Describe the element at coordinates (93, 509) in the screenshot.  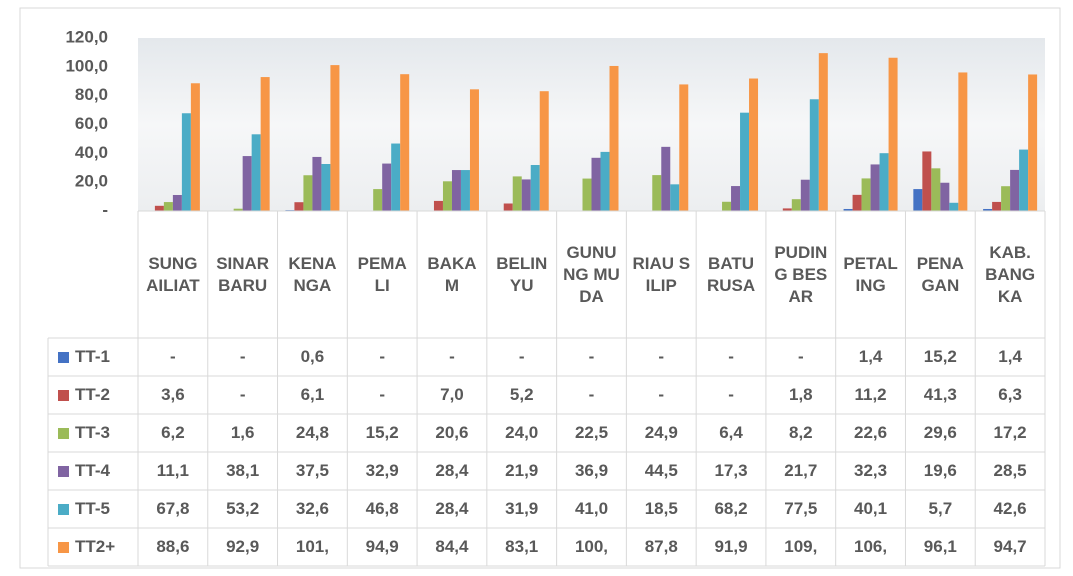
I see `legend-entry: TT-5` at that location.